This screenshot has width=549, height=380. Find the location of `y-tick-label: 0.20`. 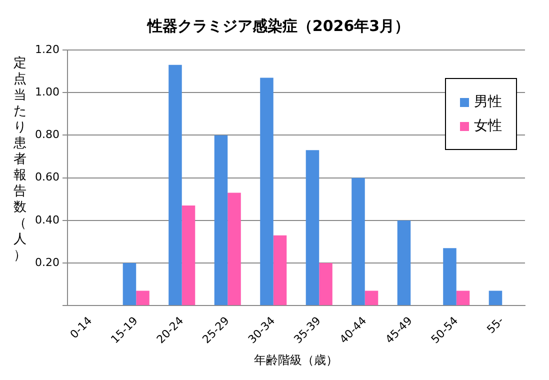

y-tick-label: 0.20 is located at coordinates (47, 262).